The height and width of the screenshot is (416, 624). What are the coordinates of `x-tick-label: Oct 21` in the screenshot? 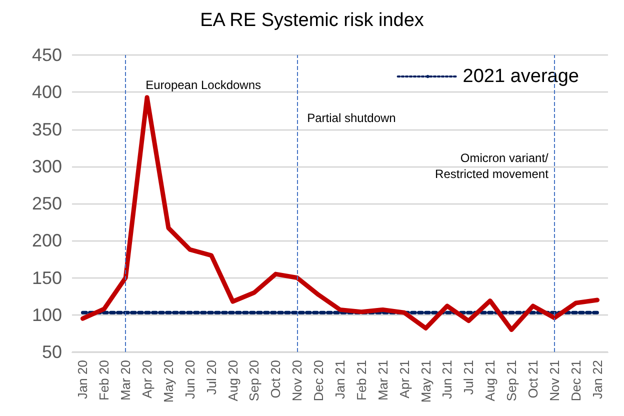 It's located at (532, 379).